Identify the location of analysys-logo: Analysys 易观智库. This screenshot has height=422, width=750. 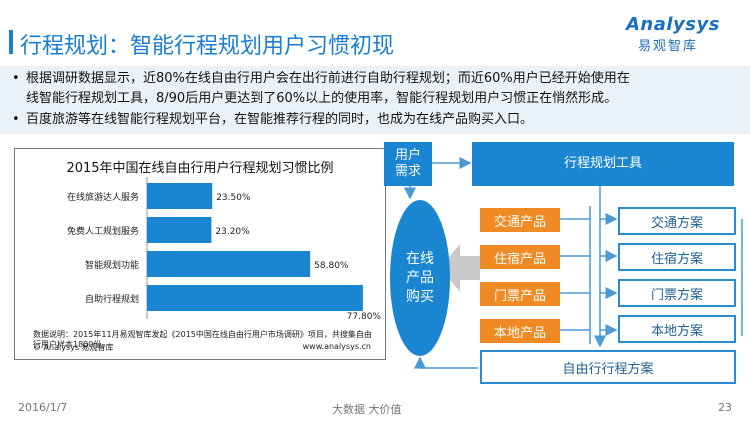
(672, 35).